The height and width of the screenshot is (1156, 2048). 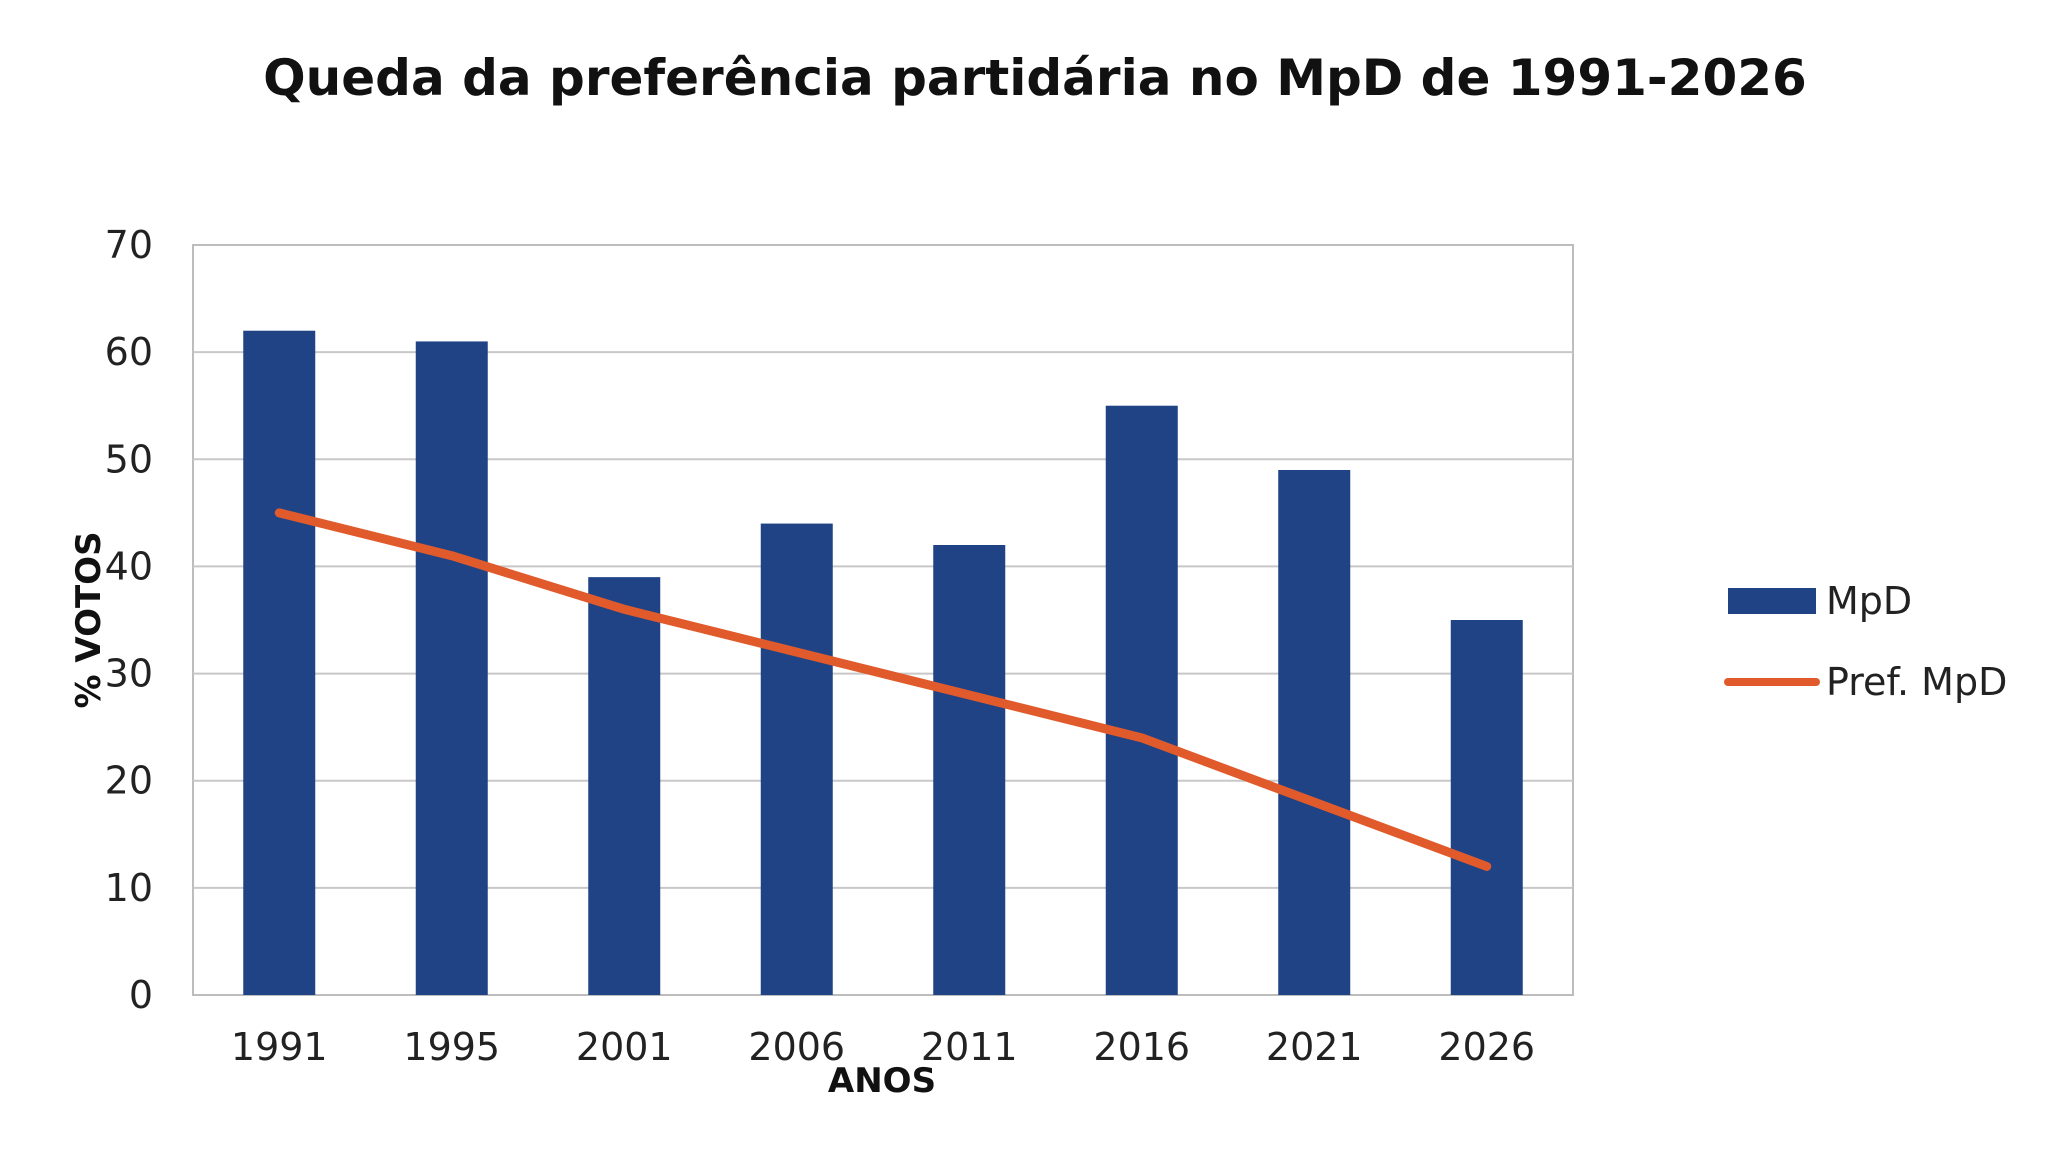 What do you see at coordinates (1486, 1047) in the screenshot?
I see `x-tick-label: 2026` at bounding box center [1486, 1047].